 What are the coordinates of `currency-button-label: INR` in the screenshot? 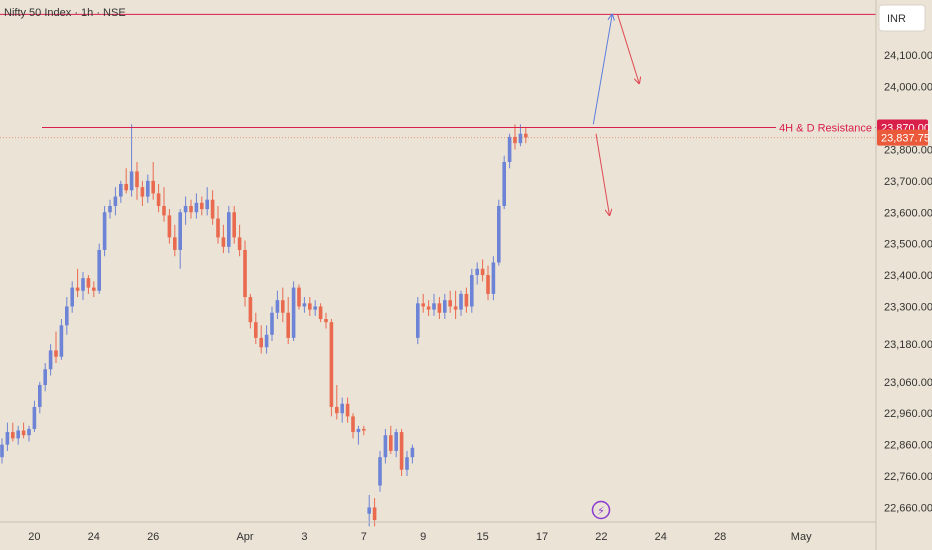 It's located at (896, 19).